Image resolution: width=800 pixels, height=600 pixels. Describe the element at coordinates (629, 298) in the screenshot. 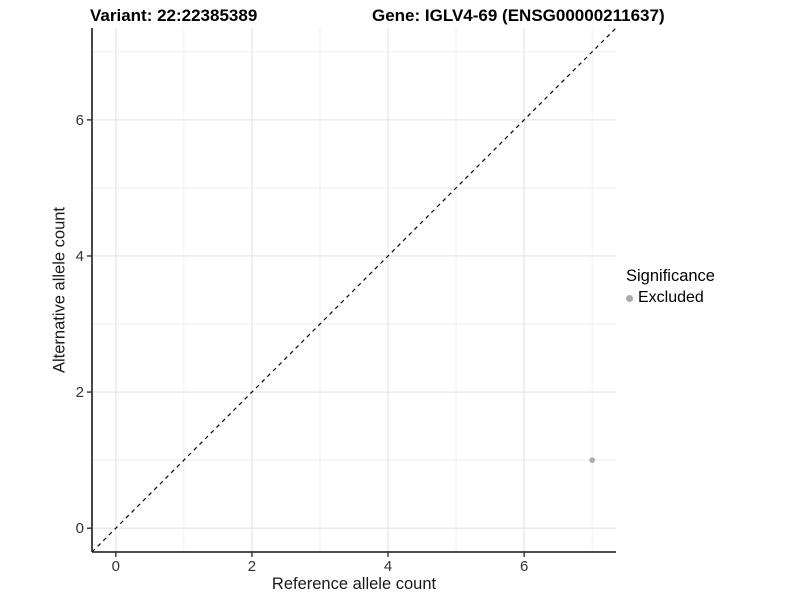

I see `legend-point-icon` at that location.